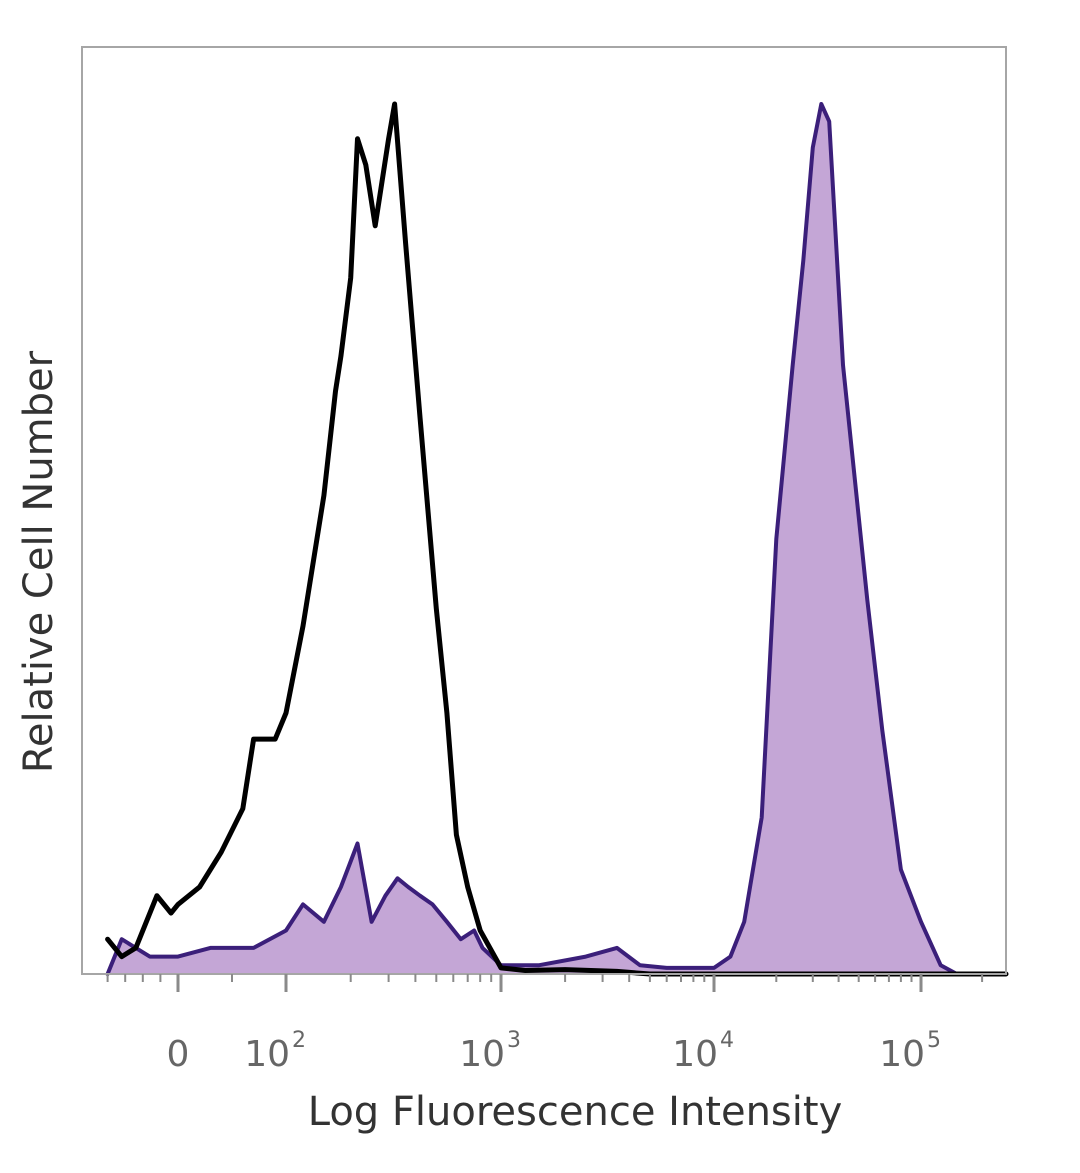 This screenshot has width=1080, height=1173. Describe the element at coordinates (549, 983) in the screenshot. I see `major-tick-layer` at that location.